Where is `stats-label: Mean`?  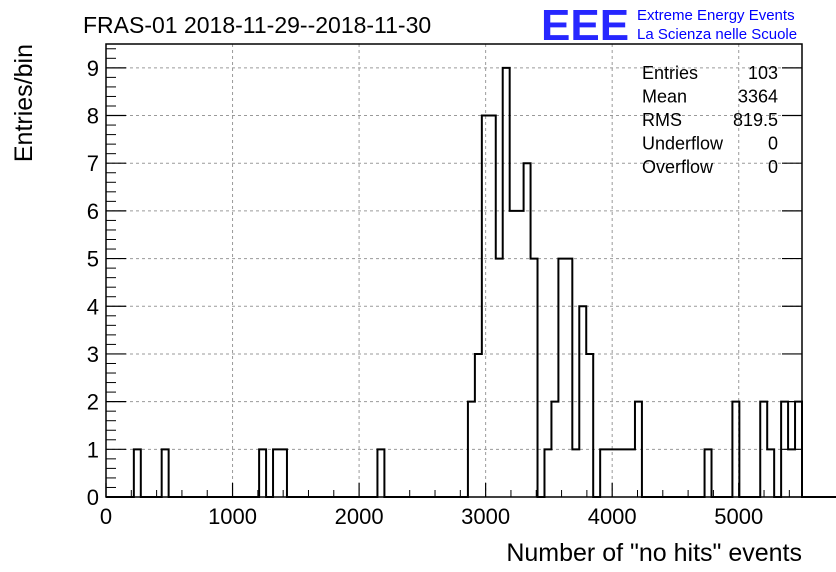 stats-label: Mean is located at coordinates (664, 97).